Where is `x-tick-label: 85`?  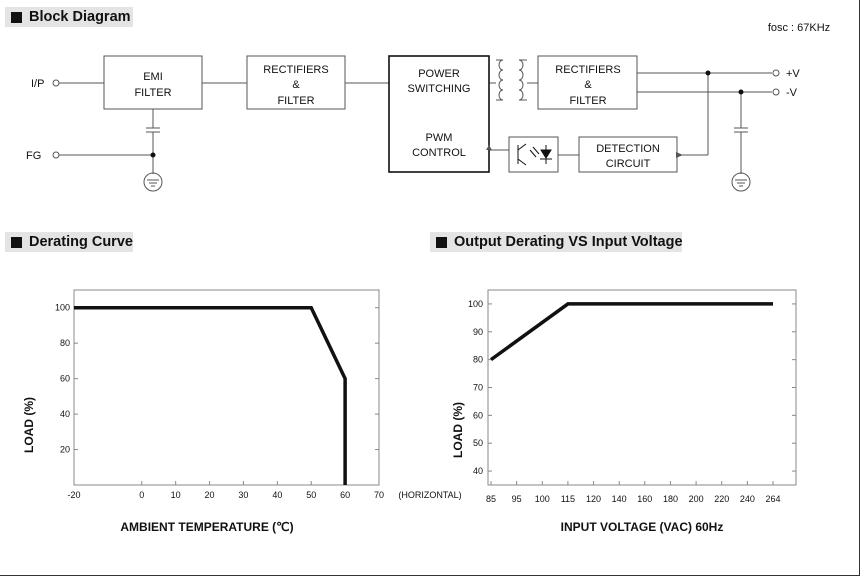
x-tick-label: 85 is located at coordinates (491, 499).